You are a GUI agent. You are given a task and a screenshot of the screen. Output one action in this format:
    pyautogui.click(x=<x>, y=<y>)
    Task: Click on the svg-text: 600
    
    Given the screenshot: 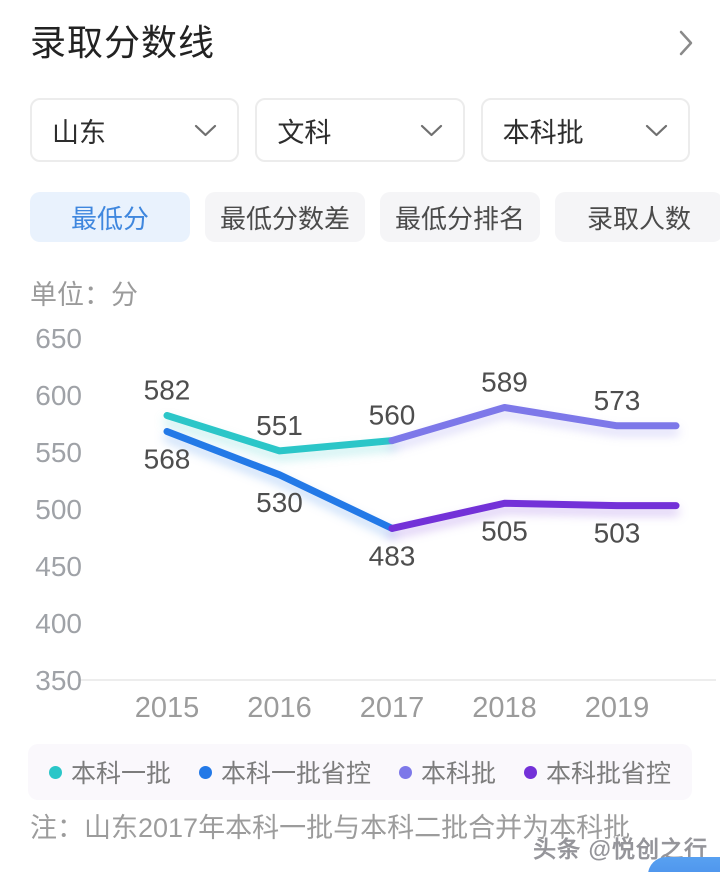 What is the action you would take?
    pyautogui.click(x=58, y=395)
    